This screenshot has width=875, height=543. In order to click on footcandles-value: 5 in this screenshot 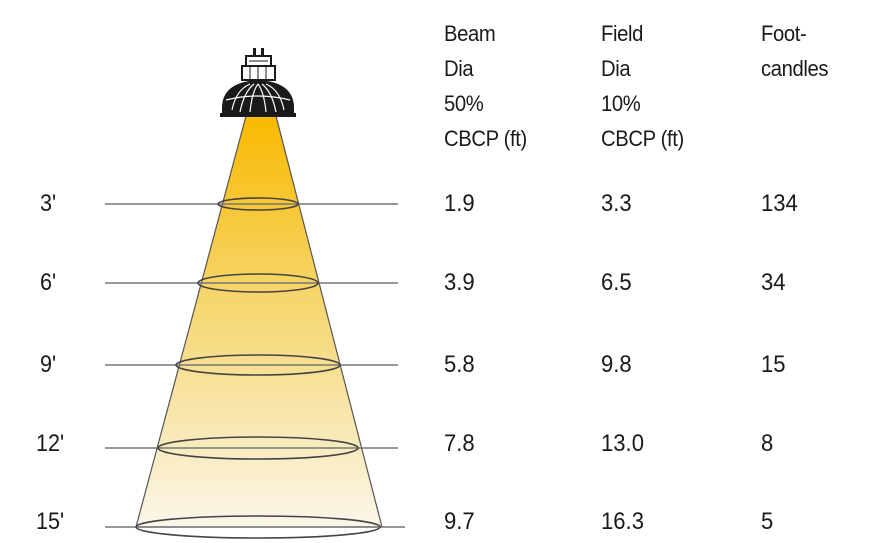, I will do `click(767, 521)`.